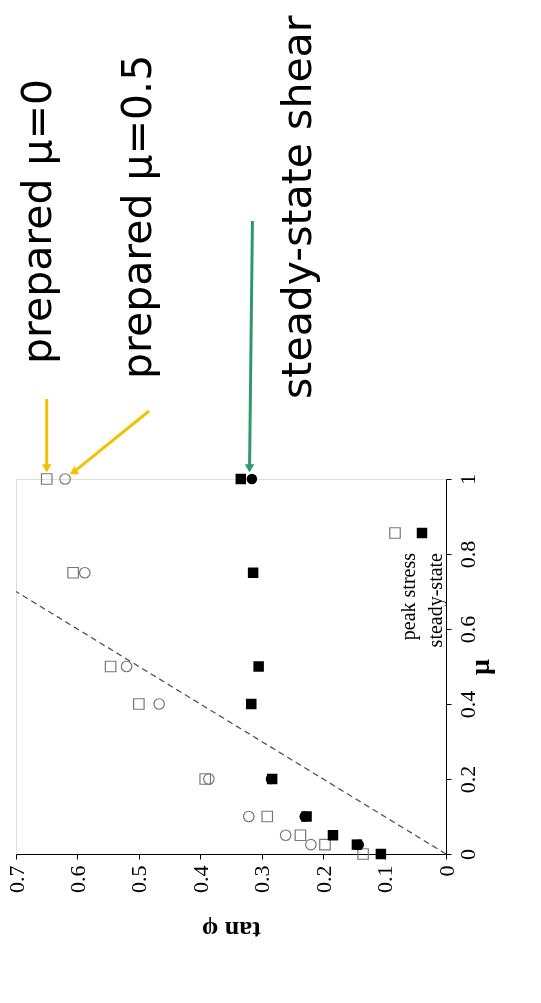 This screenshot has width=541, height=1003. Describe the element at coordinates (200, 879) in the screenshot. I see `x-tick-label: 0.4` at that location.